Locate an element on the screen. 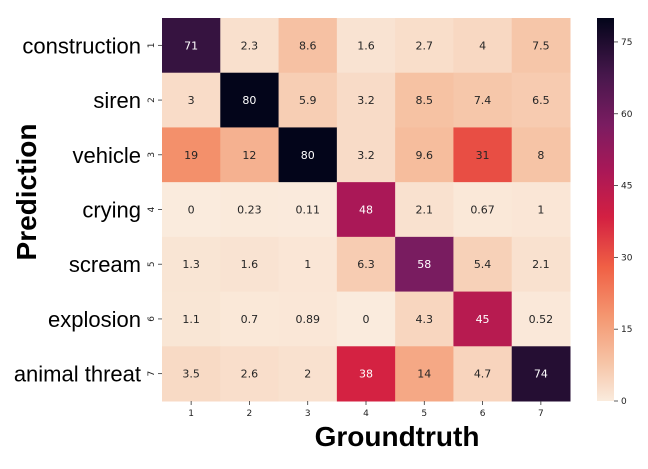  heatmap-cell-r7-c7 is located at coordinates (541, 374).